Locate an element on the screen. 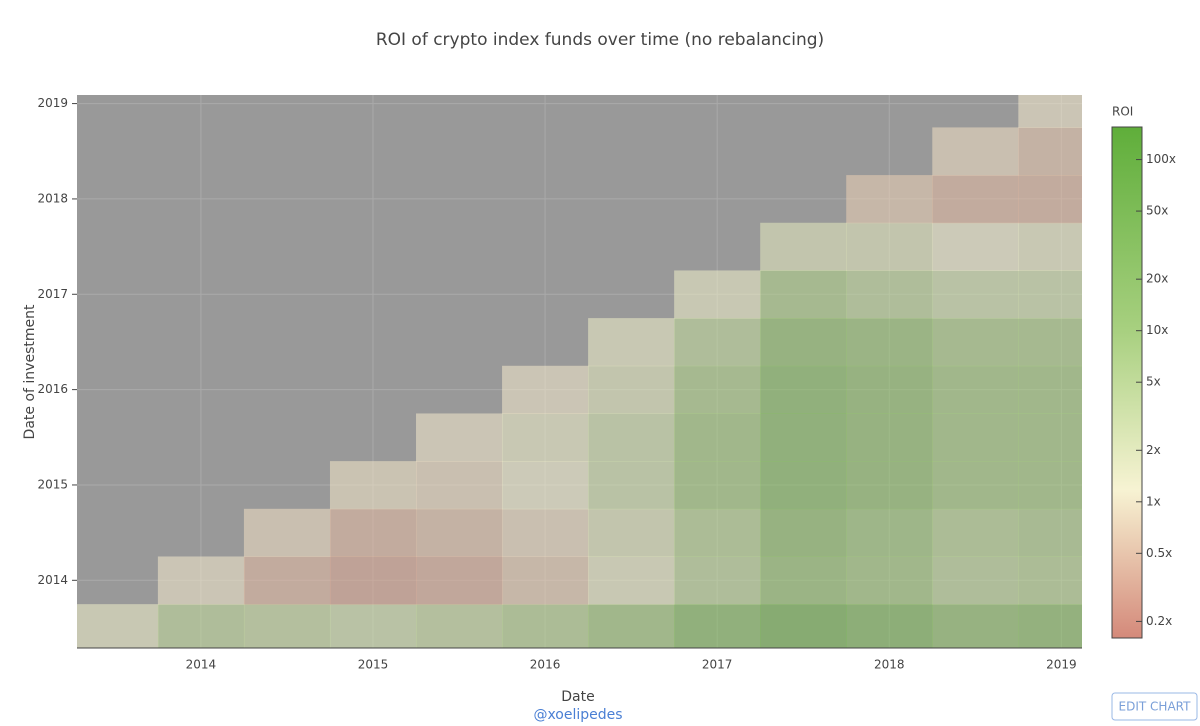  x-tick-label: 2019 is located at coordinates (1061, 665).